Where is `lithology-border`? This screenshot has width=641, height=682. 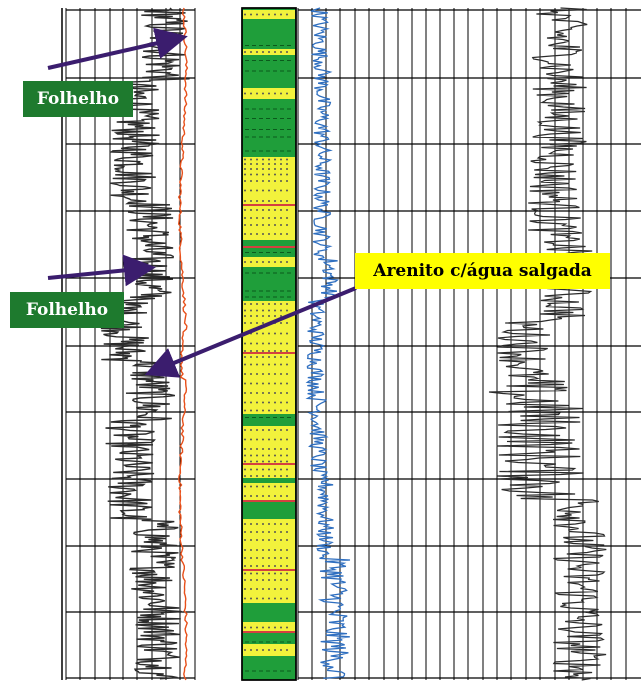
lithology-border is located at coordinates (269, 344).